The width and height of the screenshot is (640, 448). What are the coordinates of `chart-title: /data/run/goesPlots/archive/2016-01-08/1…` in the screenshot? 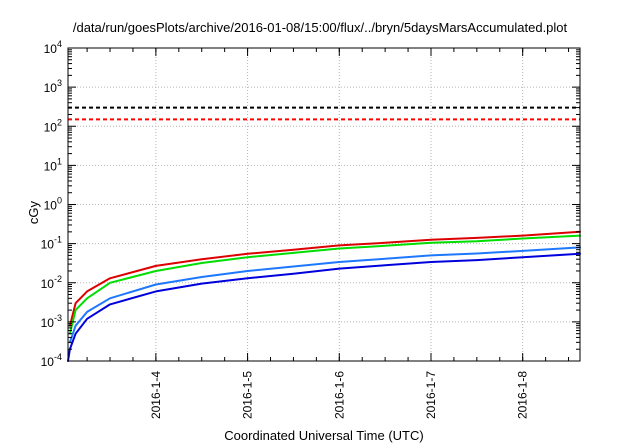 It's located at (320, 27).